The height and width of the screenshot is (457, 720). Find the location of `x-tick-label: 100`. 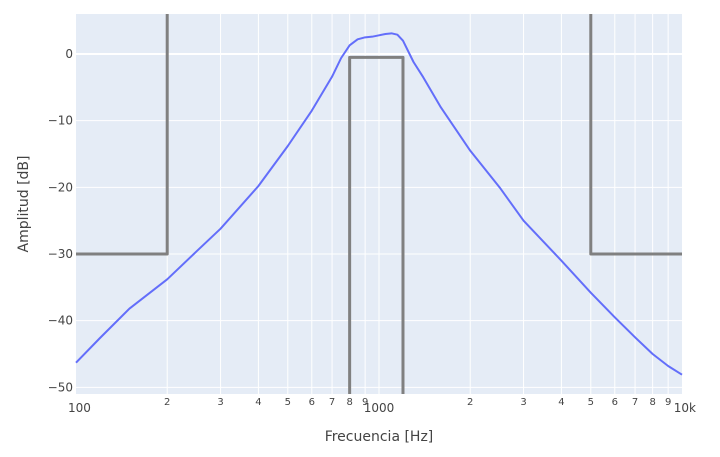

x-tick-label: 100 is located at coordinates (79, 408).